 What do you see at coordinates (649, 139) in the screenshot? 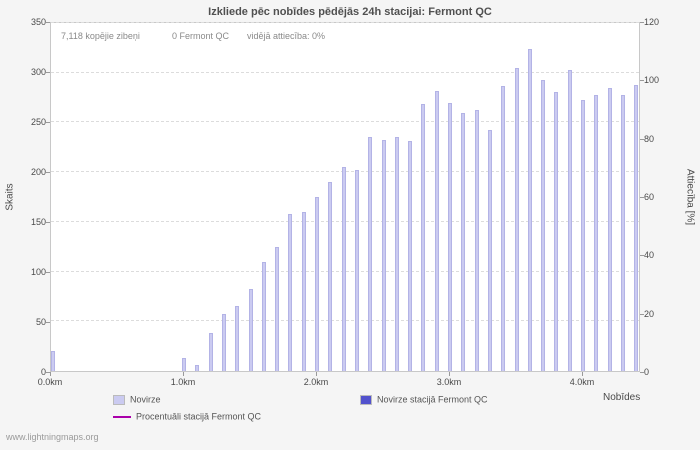
I see `right-tick-label: 80` at bounding box center [649, 139].